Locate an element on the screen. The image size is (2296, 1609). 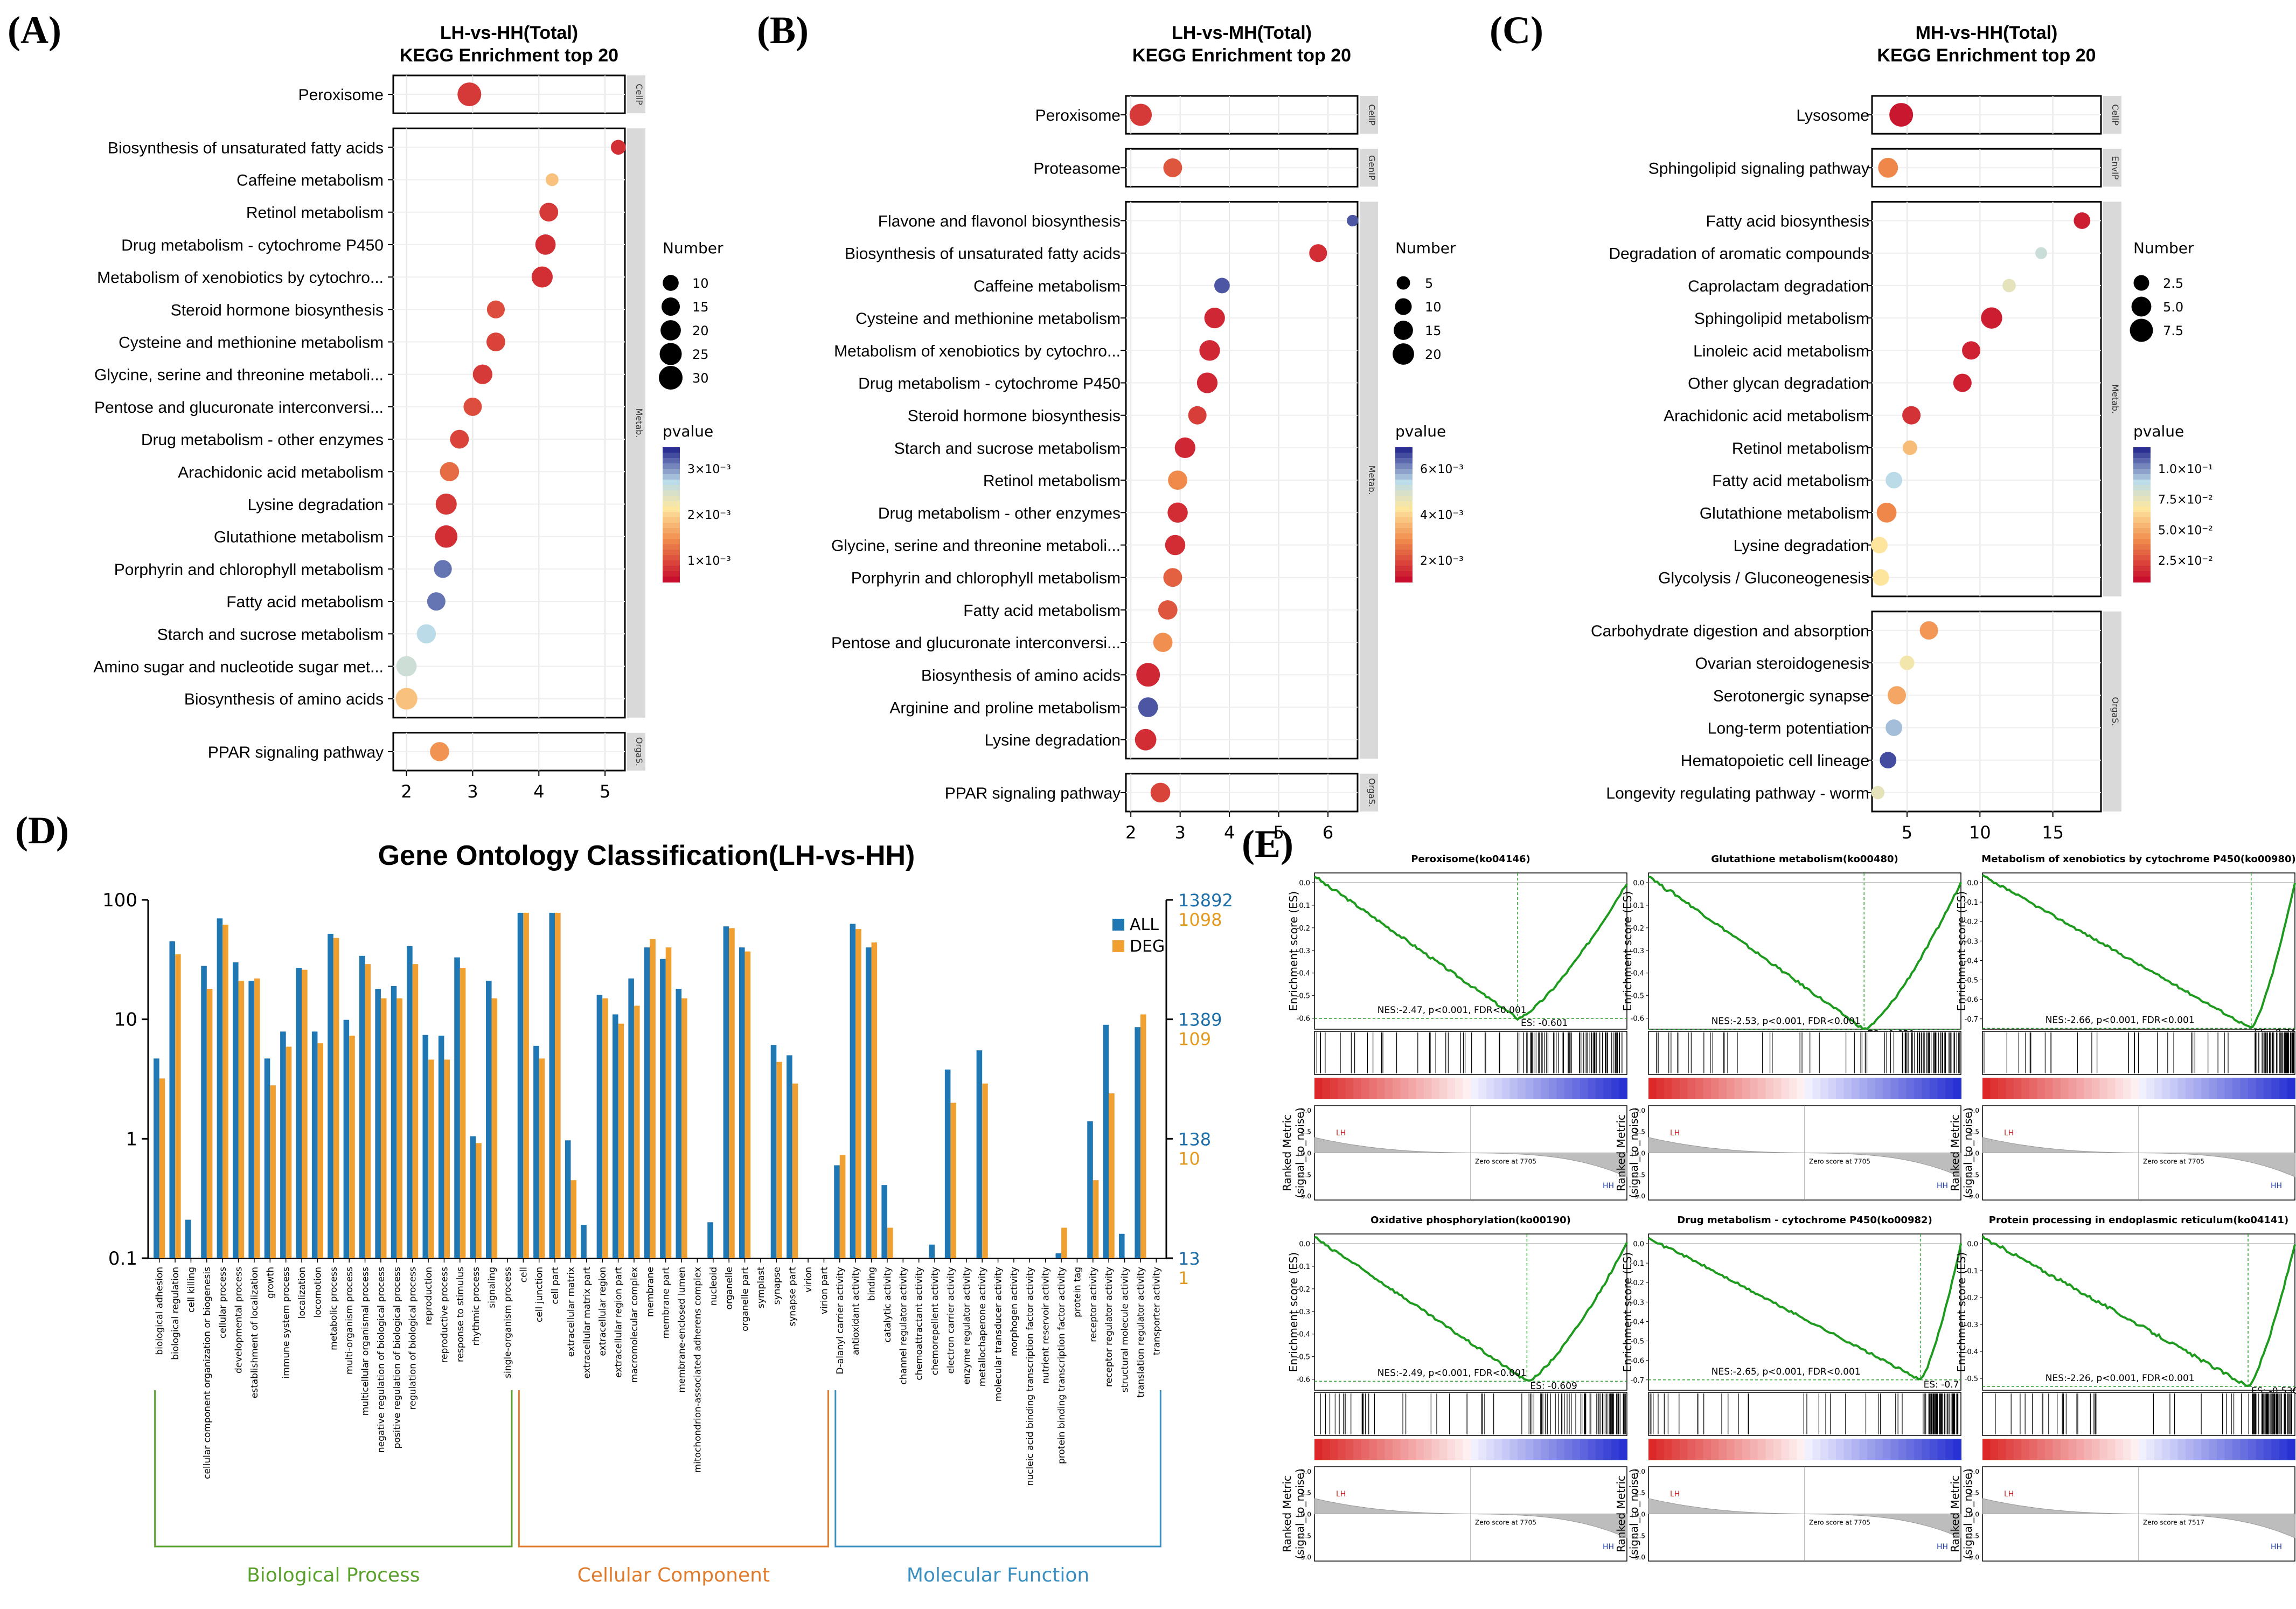
go-left-tick-label: 0.1 is located at coordinates (122, 1259).